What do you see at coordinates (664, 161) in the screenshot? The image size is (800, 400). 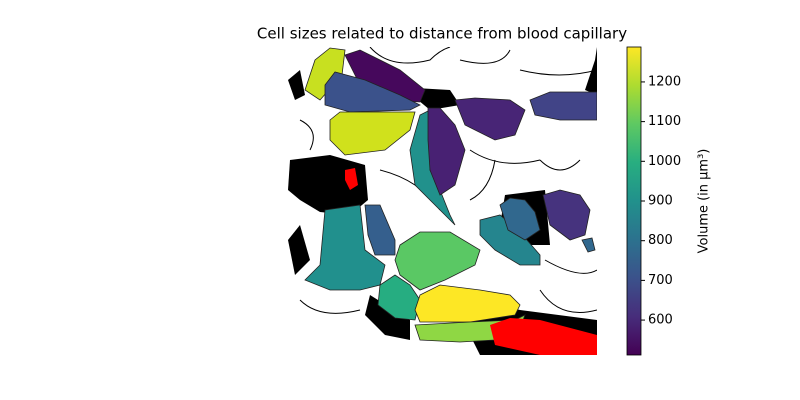 I see `colorbar-tick-label: 1000` at bounding box center [664, 161].